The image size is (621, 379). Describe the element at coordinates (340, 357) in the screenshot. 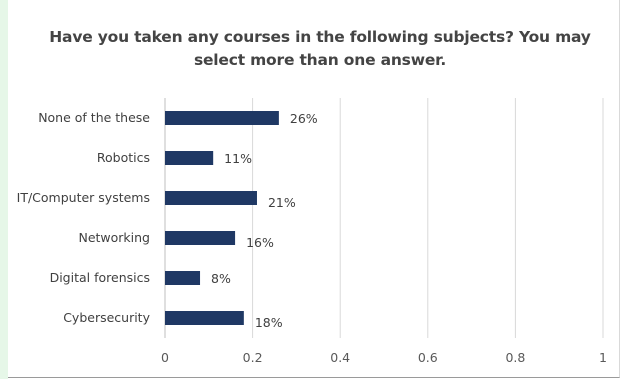

I see `x-tick-label: 0.4` at that location.